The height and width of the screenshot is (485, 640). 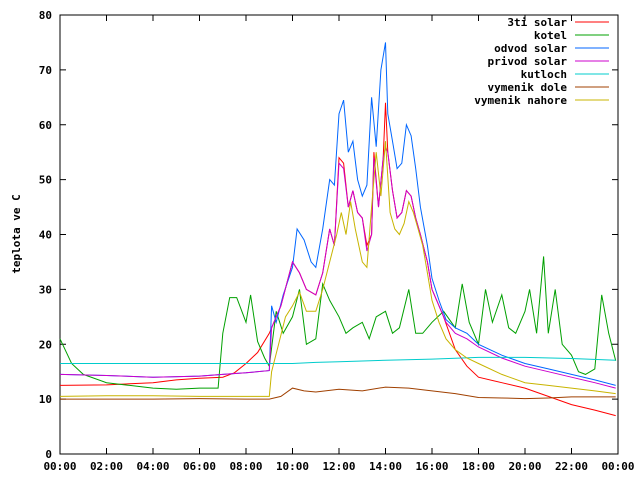 What do you see at coordinates (45, 15) in the screenshot?
I see `y-tick-label: 80` at bounding box center [45, 15].